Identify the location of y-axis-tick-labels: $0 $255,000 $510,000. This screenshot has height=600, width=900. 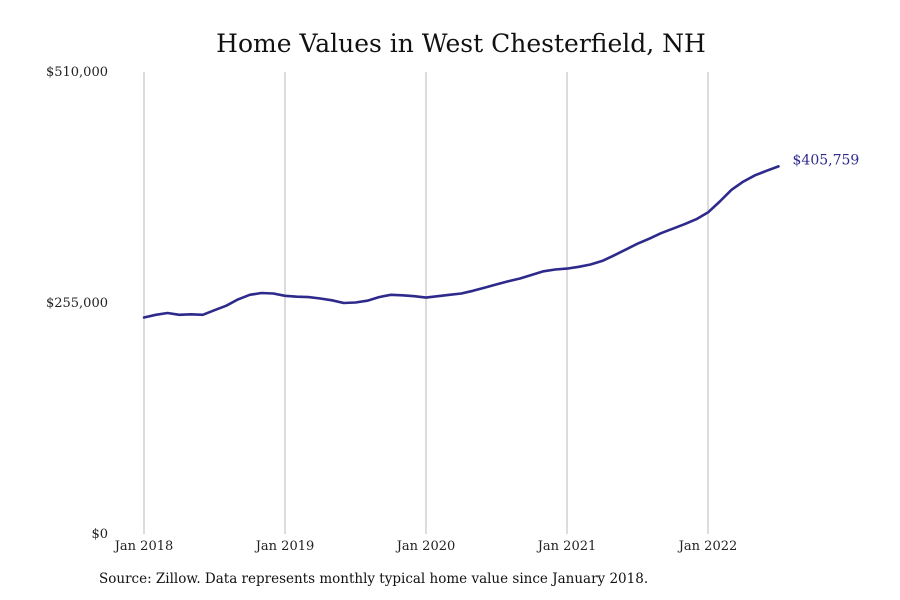
(77, 303).